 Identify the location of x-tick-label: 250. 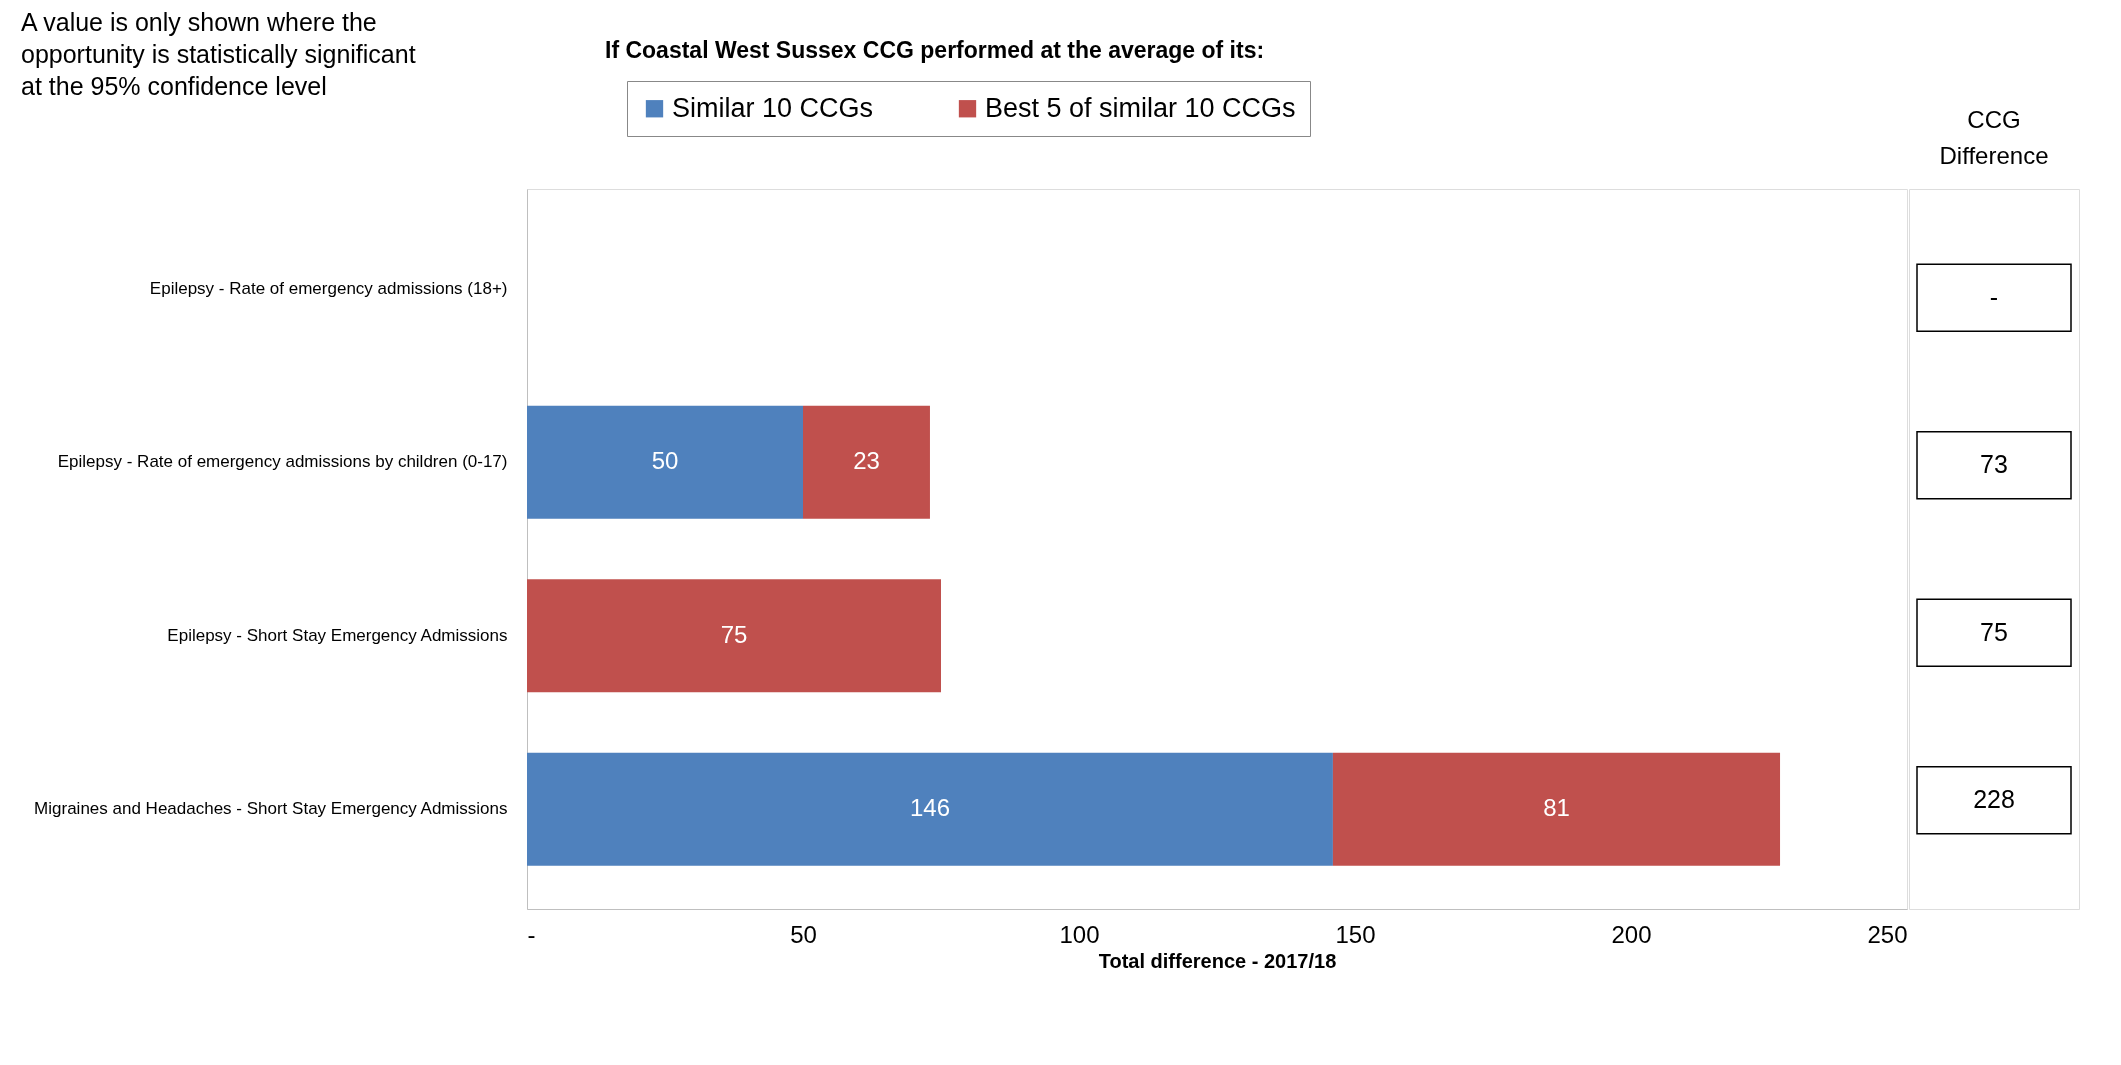
(1887, 934).